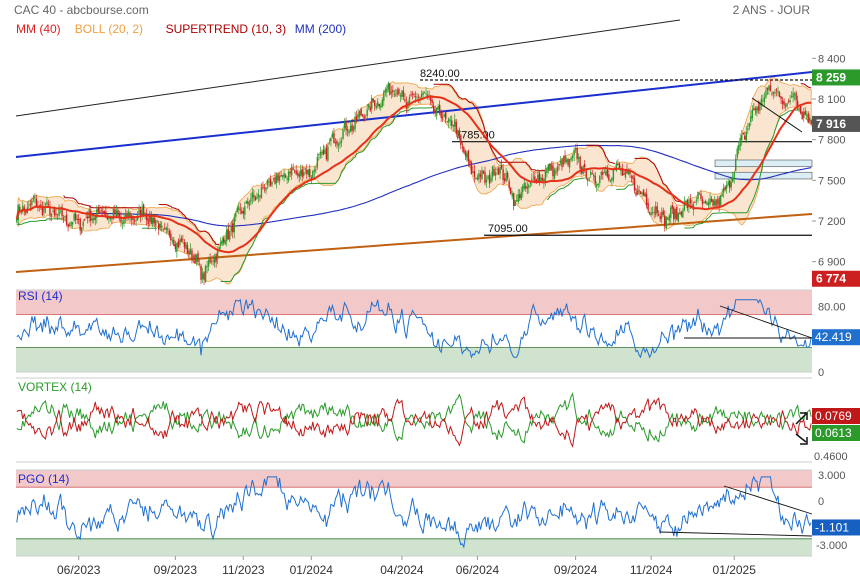 This screenshot has height=580, width=860. What do you see at coordinates (109, 29) in the screenshot?
I see `legend-entry: BOLL (20, 2)` at bounding box center [109, 29].